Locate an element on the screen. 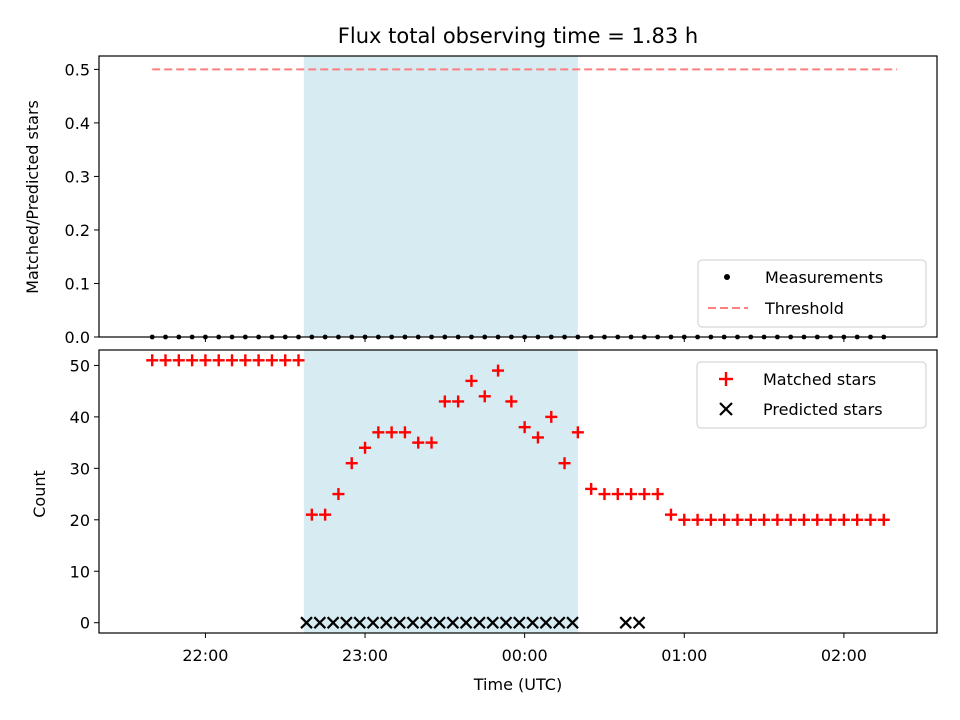 The width and height of the screenshot is (960, 720). top-y-axis-label: Matched/Predicted stars is located at coordinates (32, 197).